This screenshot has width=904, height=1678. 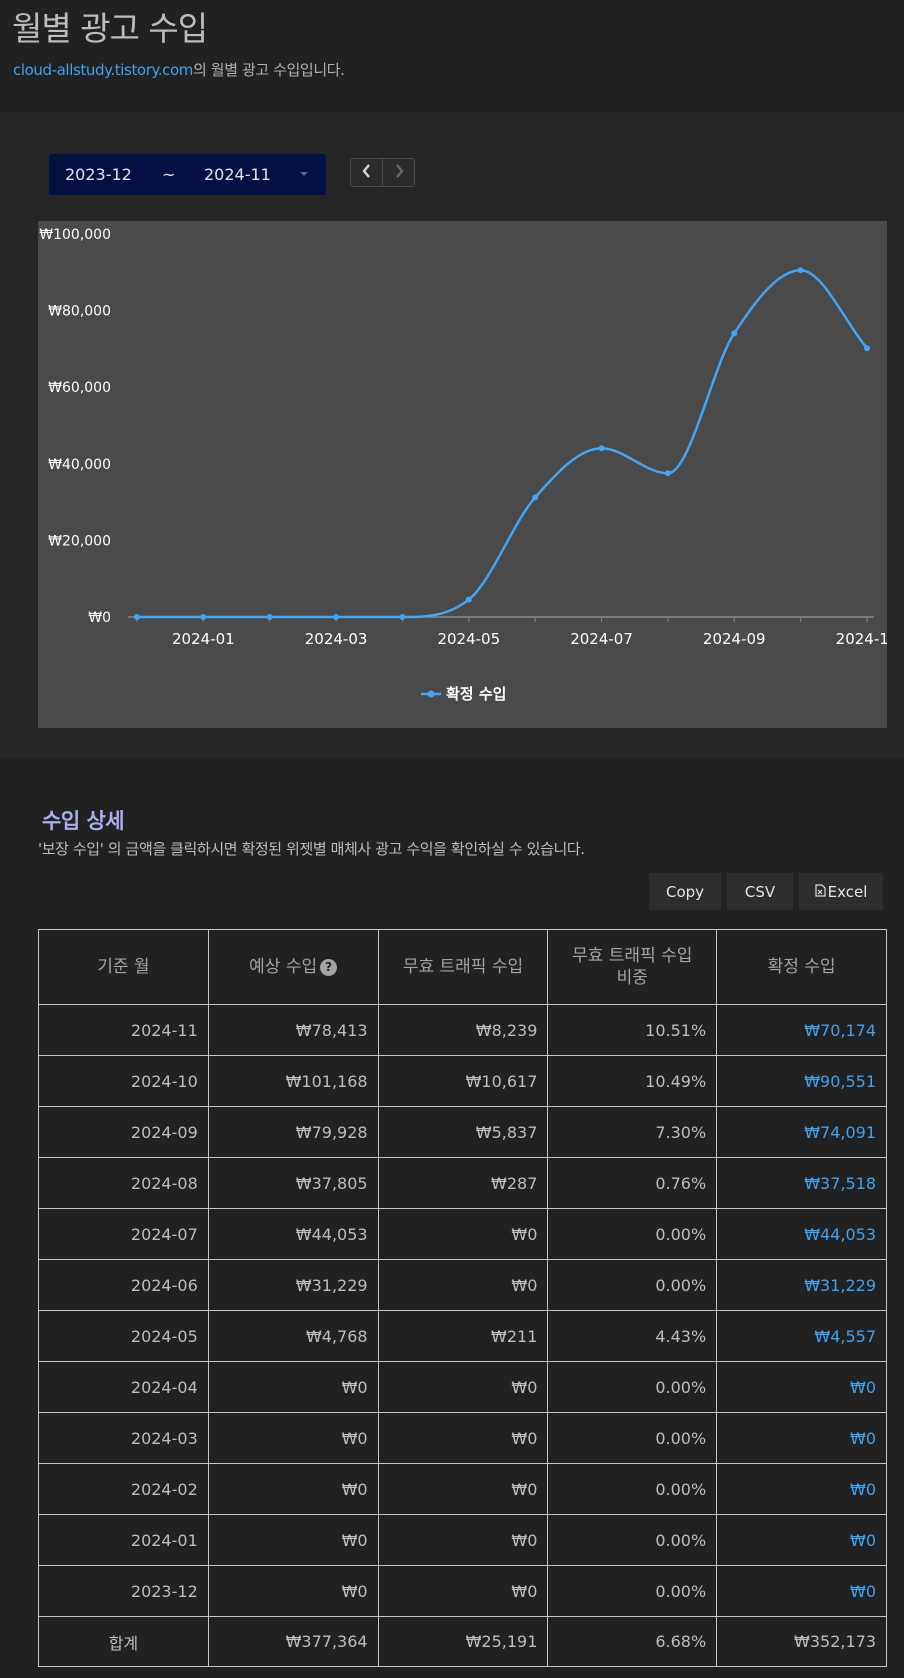 I want to click on y-tick-label: ₩40,000, so click(x=79, y=465).